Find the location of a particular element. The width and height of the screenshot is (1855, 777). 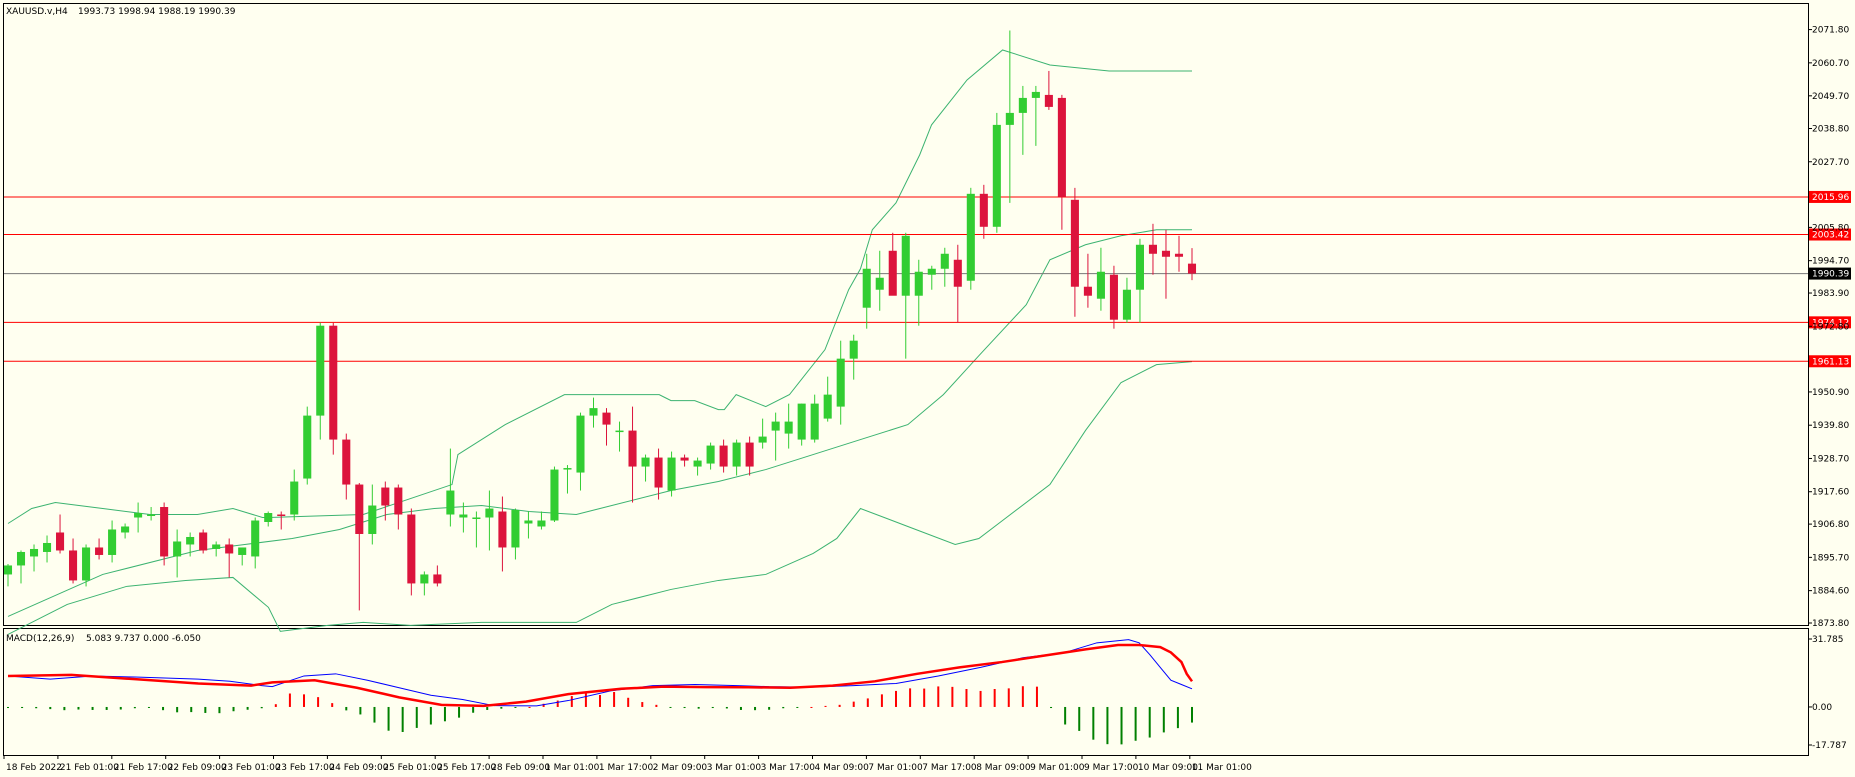

time-tick-label: 21 Feb 01:00 is located at coordinates (89, 768).